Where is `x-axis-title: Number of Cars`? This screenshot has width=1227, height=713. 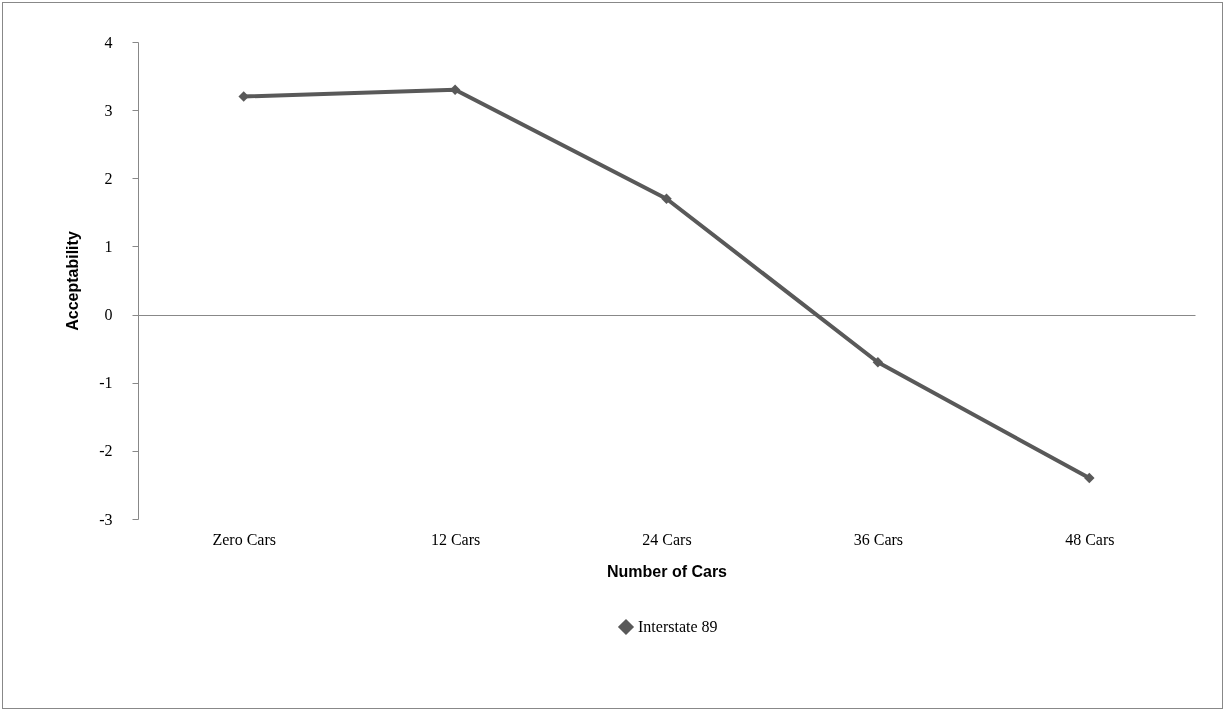
x-axis-title: Number of Cars is located at coordinates (667, 571).